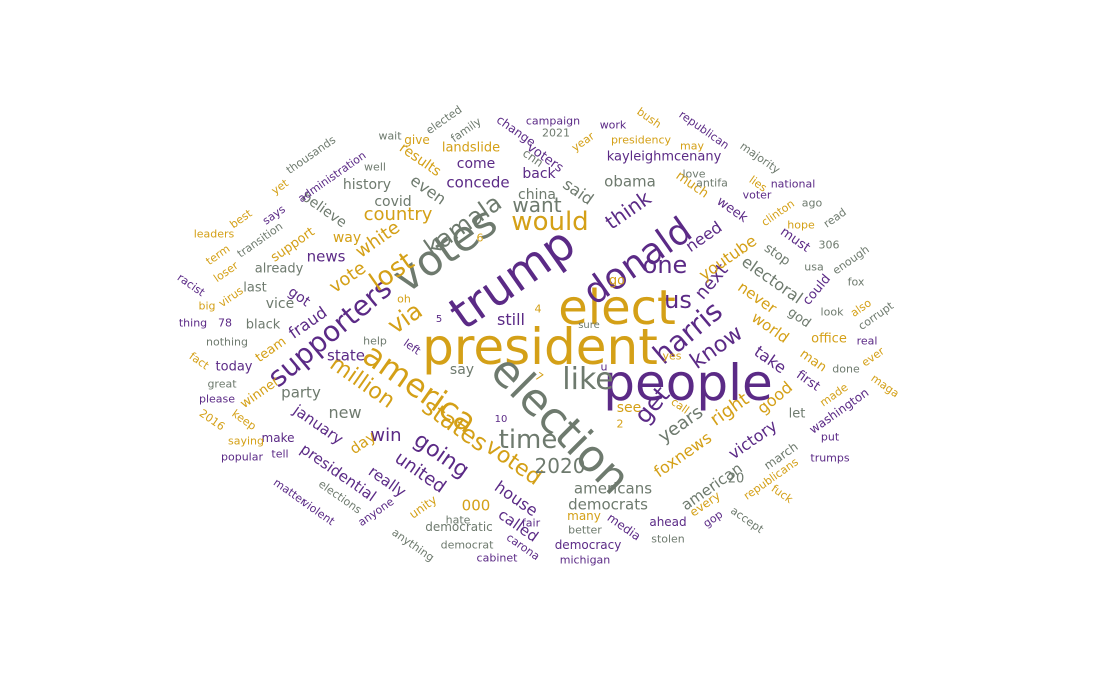 The image size is (1108, 700). What do you see at coordinates (649, 118) in the screenshot?
I see `word-bush: bush` at bounding box center [649, 118].